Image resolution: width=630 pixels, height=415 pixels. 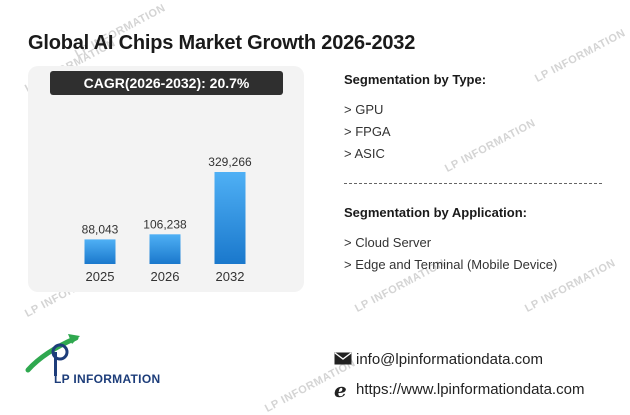 What do you see at coordinates (364, 153) in the screenshot?
I see `list-item: > ASIC` at bounding box center [364, 153].